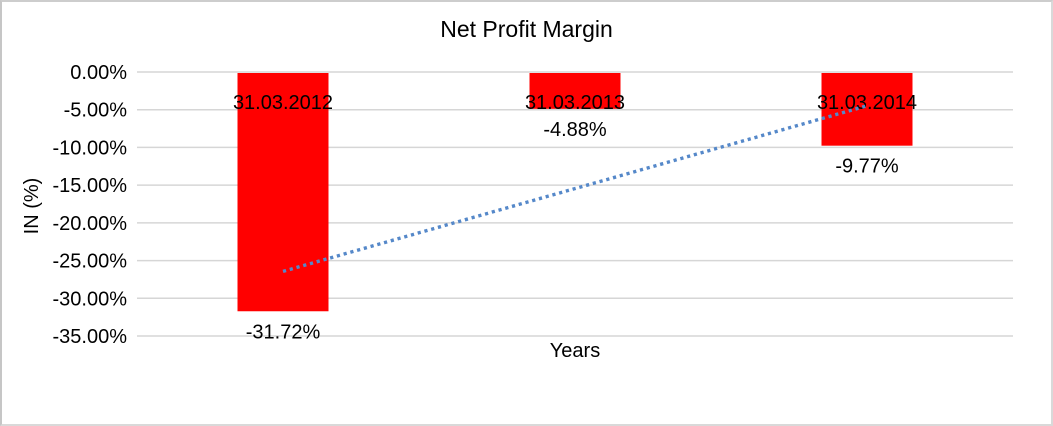 The width and height of the screenshot is (1053, 426). What do you see at coordinates (575, 351) in the screenshot?
I see `x-axis-title: Years` at bounding box center [575, 351].